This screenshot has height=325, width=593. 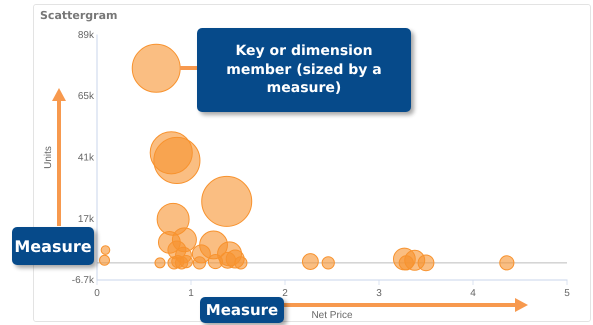 I want to click on x-tick-label: 0, so click(x=97, y=293).